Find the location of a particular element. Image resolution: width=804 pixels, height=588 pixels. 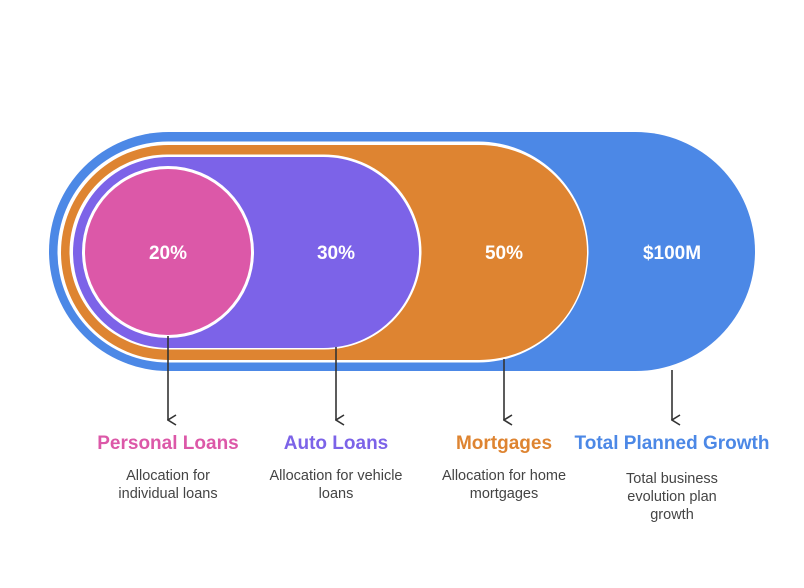

total-growth-value: $100M is located at coordinates (672, 253).